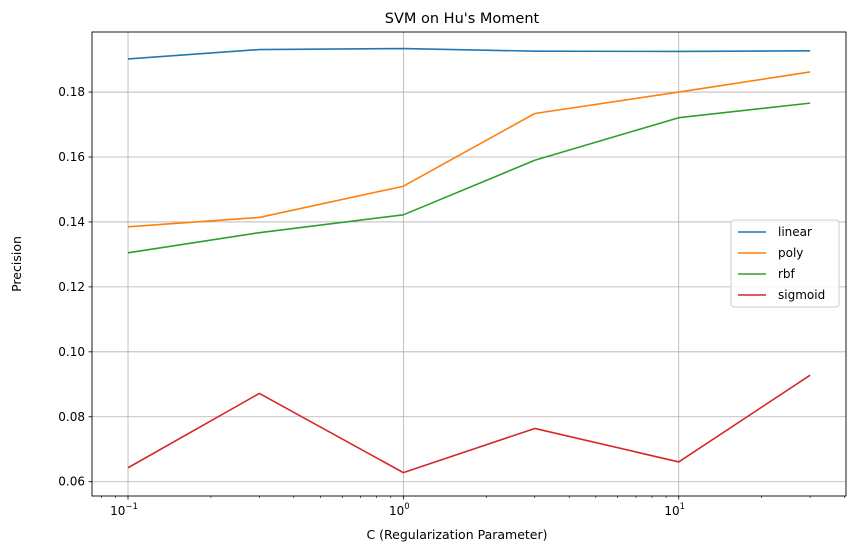 The image size is (855, 552). I want to click on legend-label: linear, so click(795, 232).